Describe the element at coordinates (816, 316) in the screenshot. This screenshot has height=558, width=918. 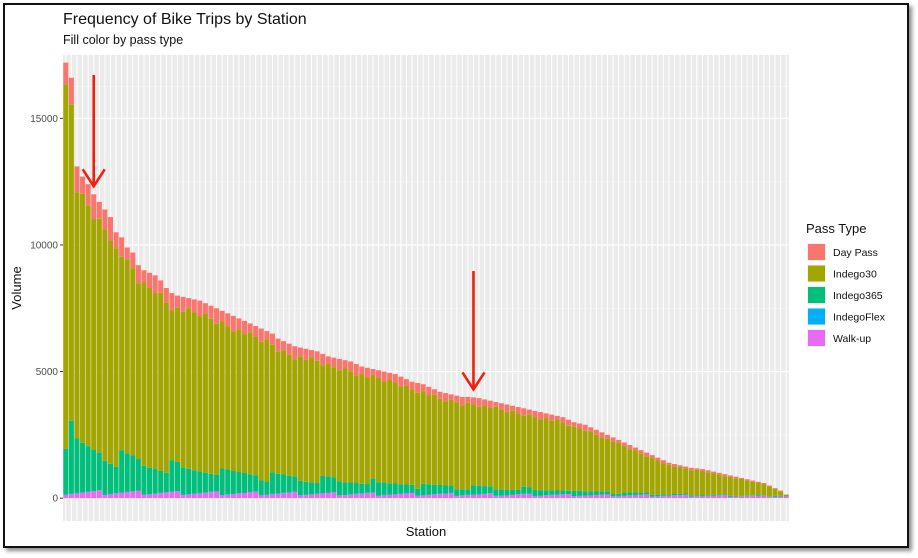
I see `legend-swatch` at that location.